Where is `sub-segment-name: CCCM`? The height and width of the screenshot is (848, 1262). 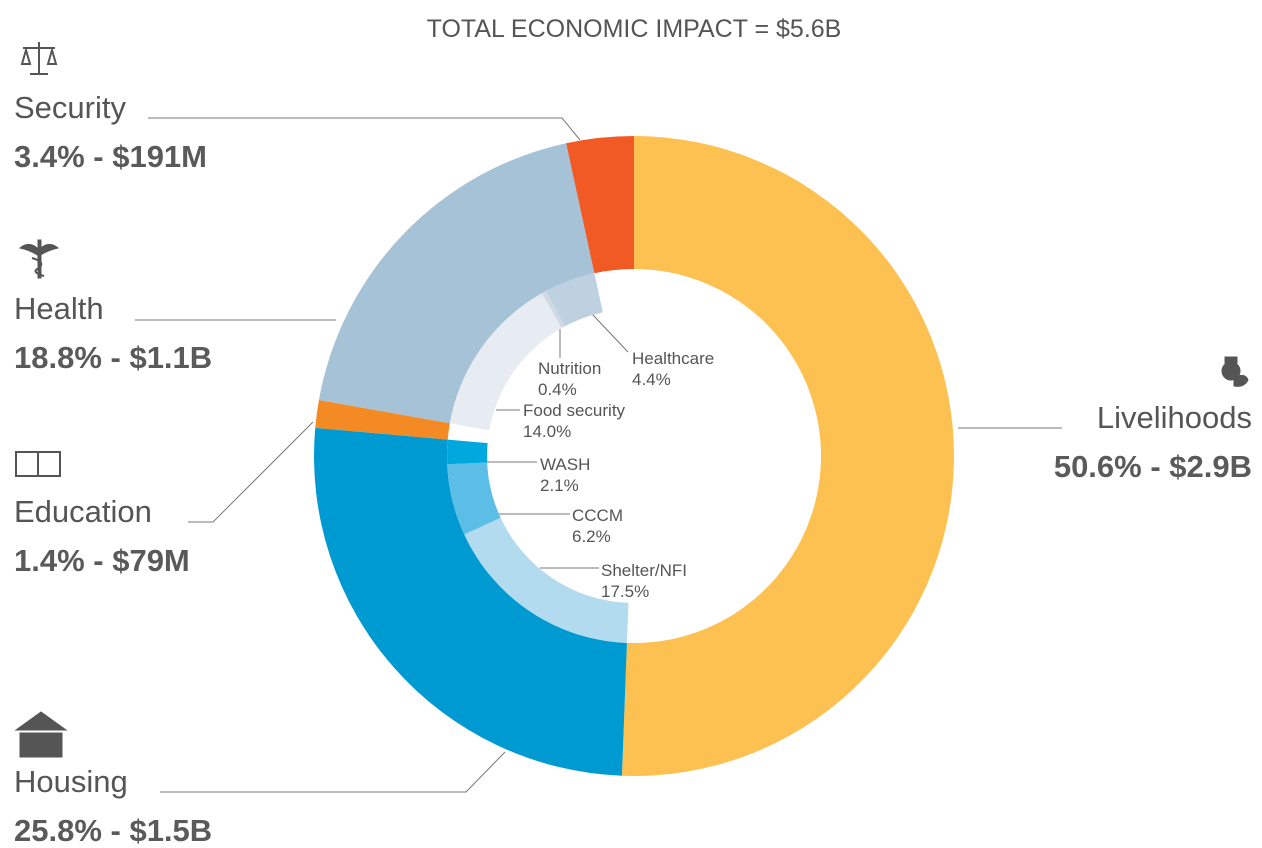
sub-segment-name: CCCM is located at coordinates (597, 515).